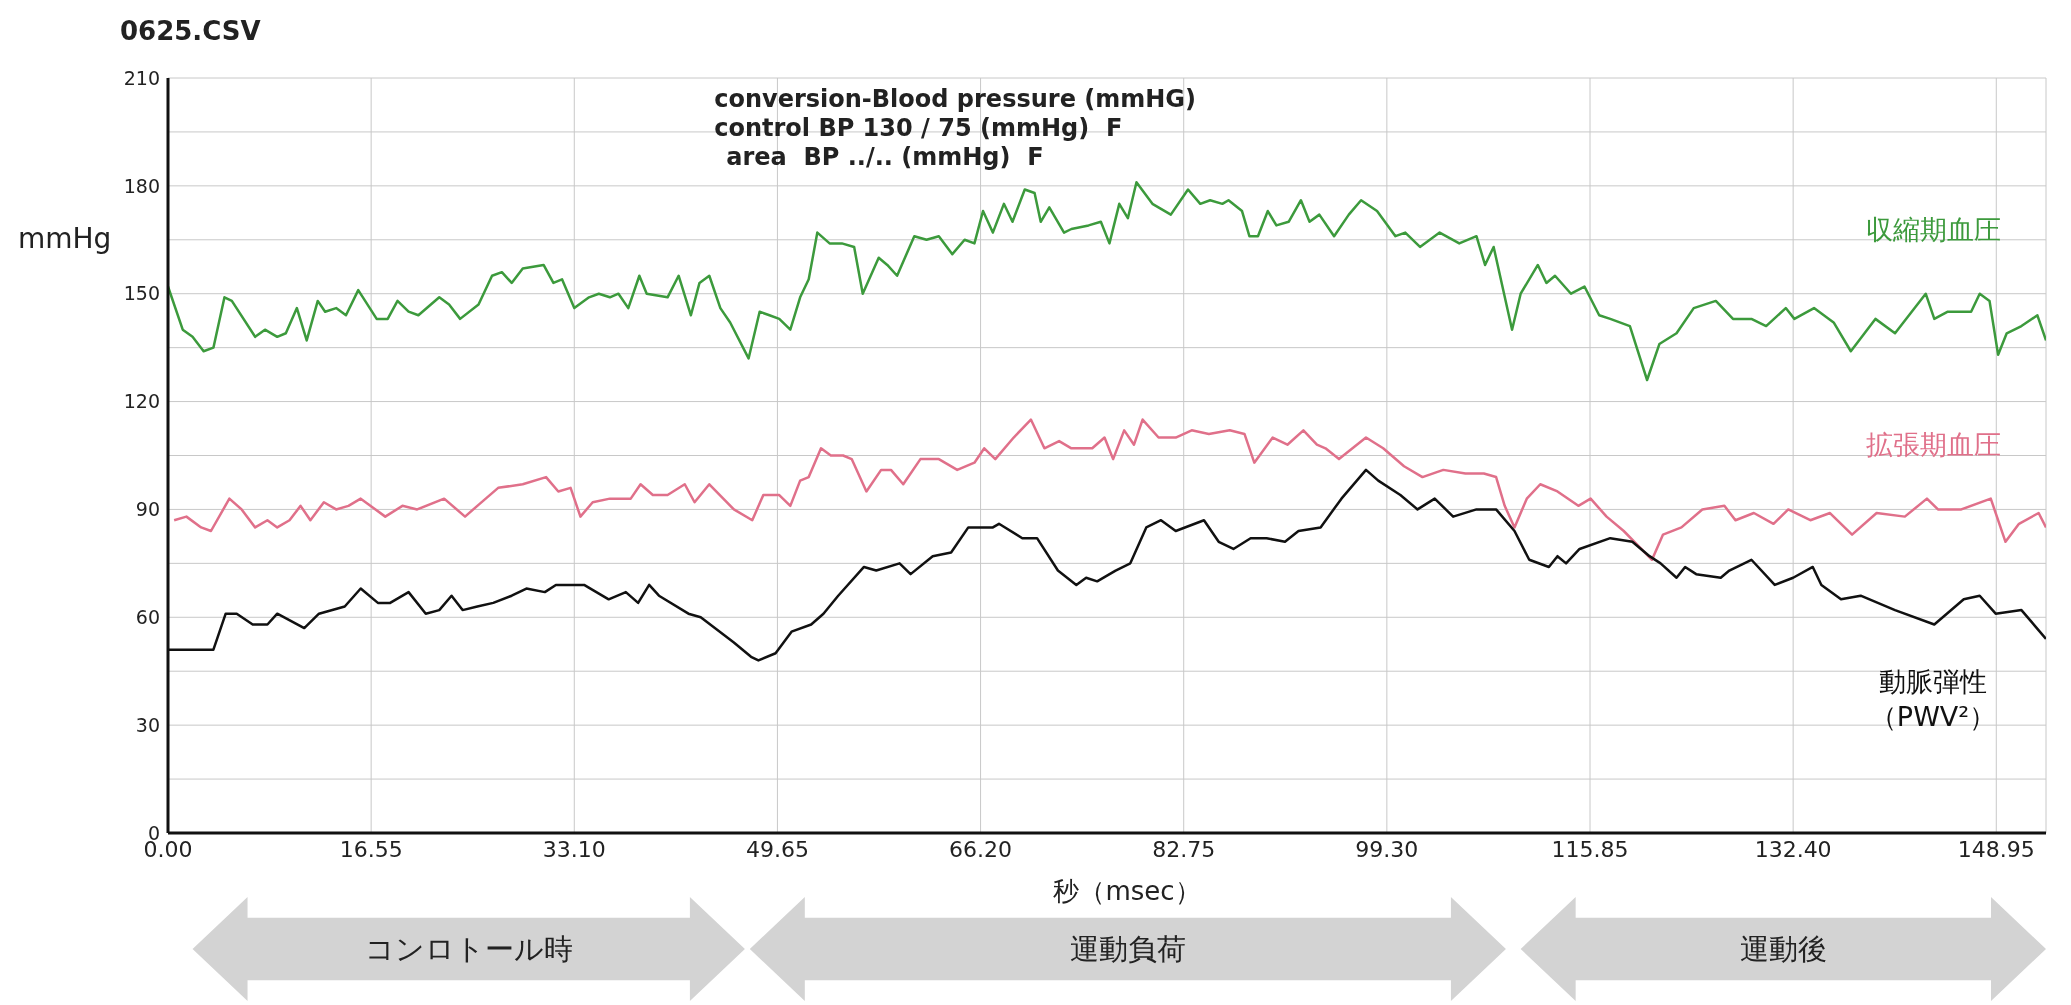  Describe the element at coordinates (574, 849) in the screenshot. I see `x-tick-label: 33.10` at that location.